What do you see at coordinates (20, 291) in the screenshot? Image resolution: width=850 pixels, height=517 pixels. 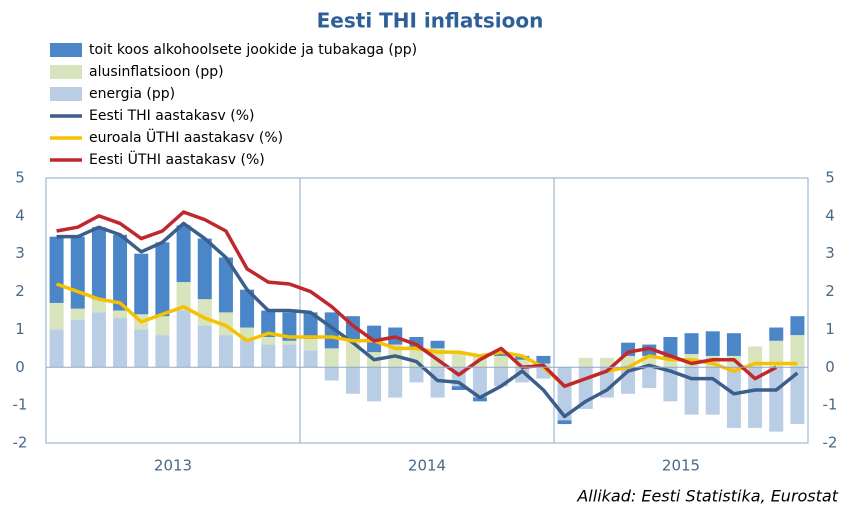 I see `y-tick-label: 2` at bounding box center [20, 291].